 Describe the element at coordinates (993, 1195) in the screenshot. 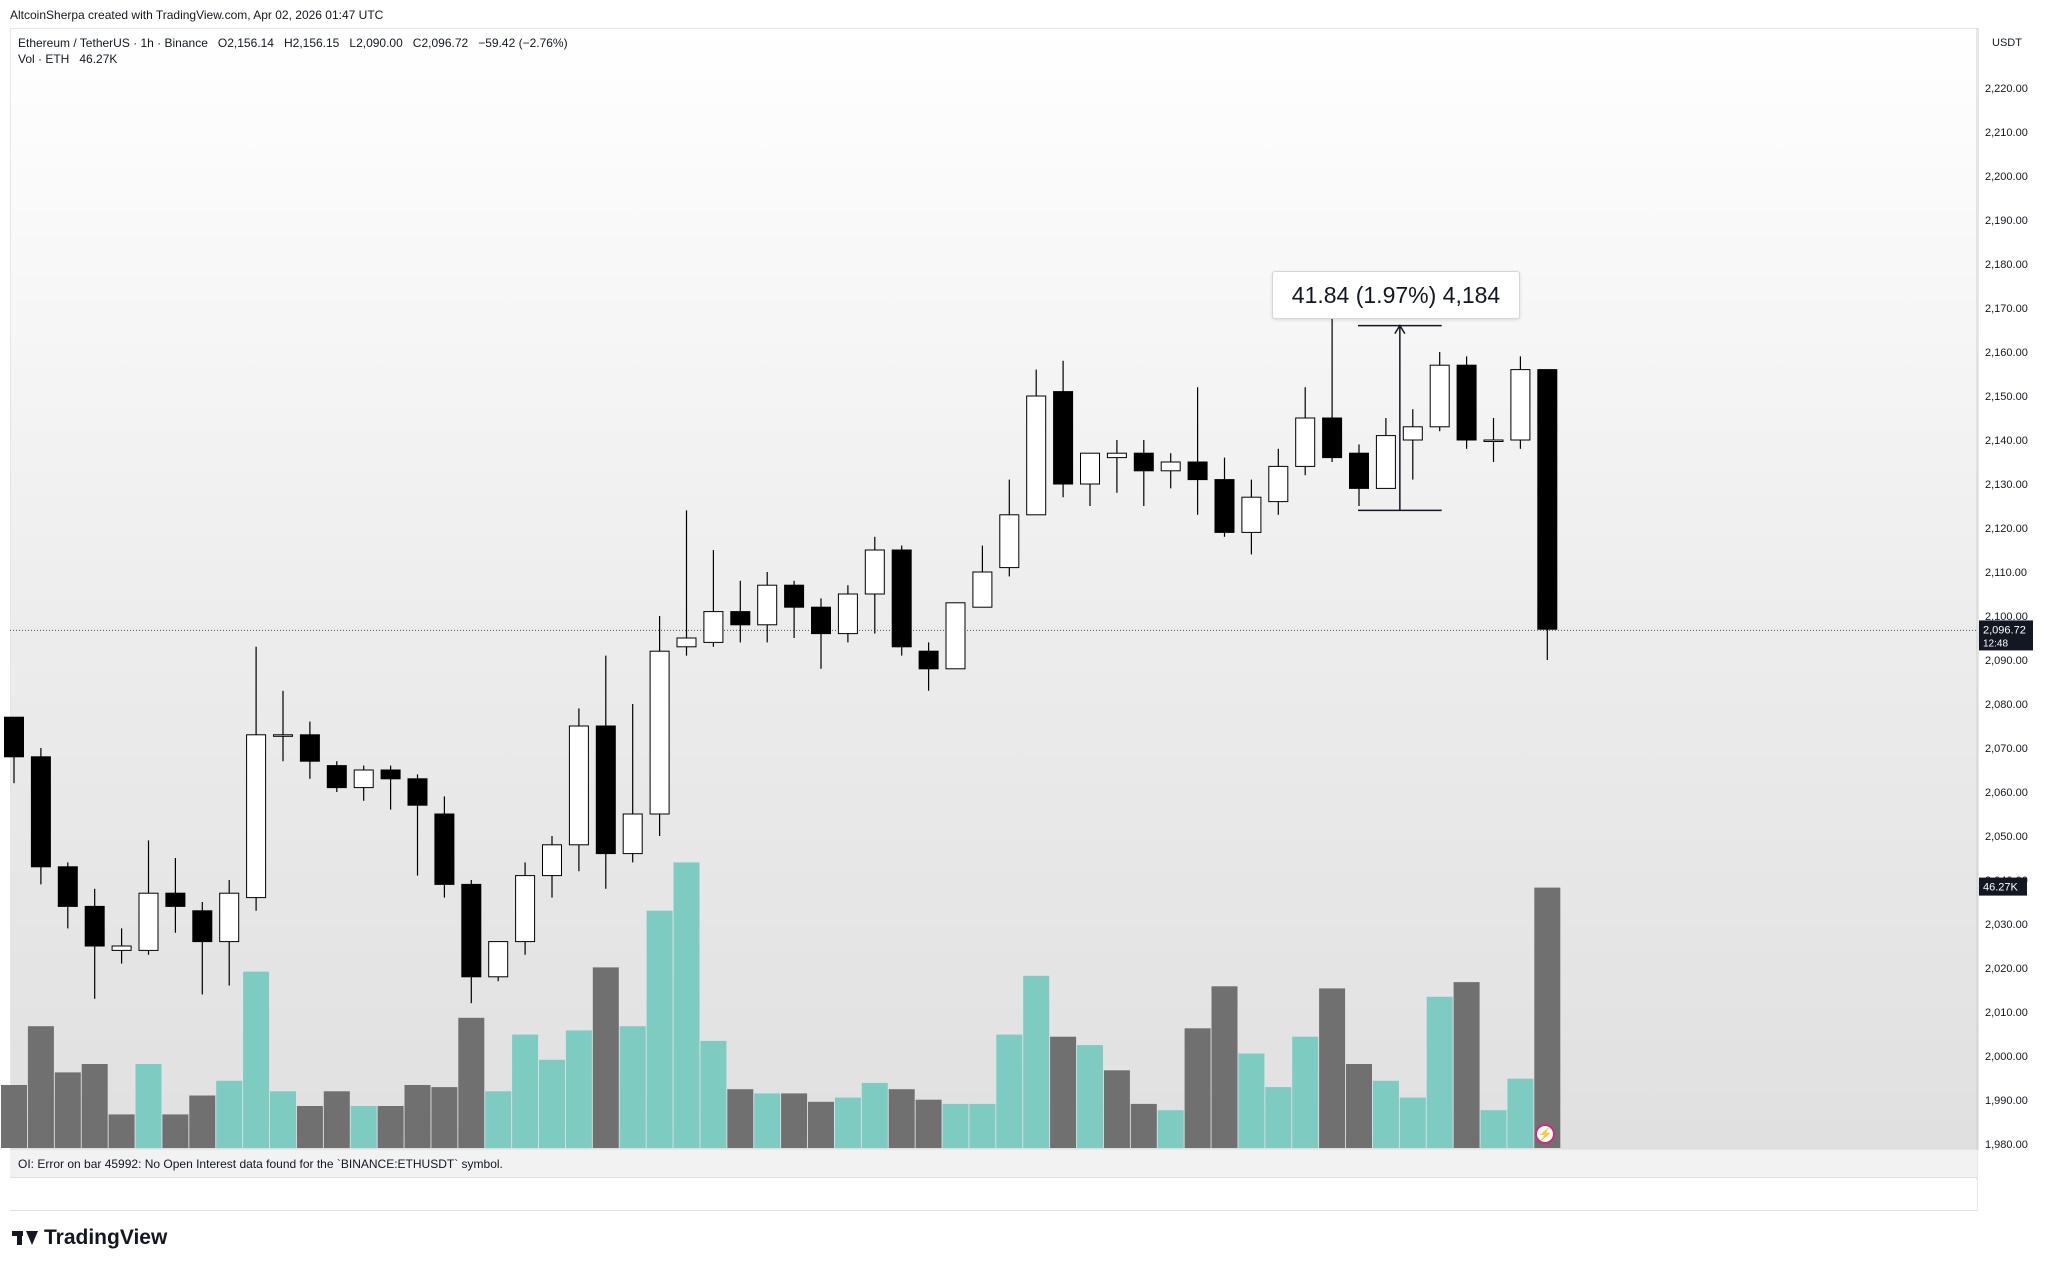

I see `time-axis` at that location.